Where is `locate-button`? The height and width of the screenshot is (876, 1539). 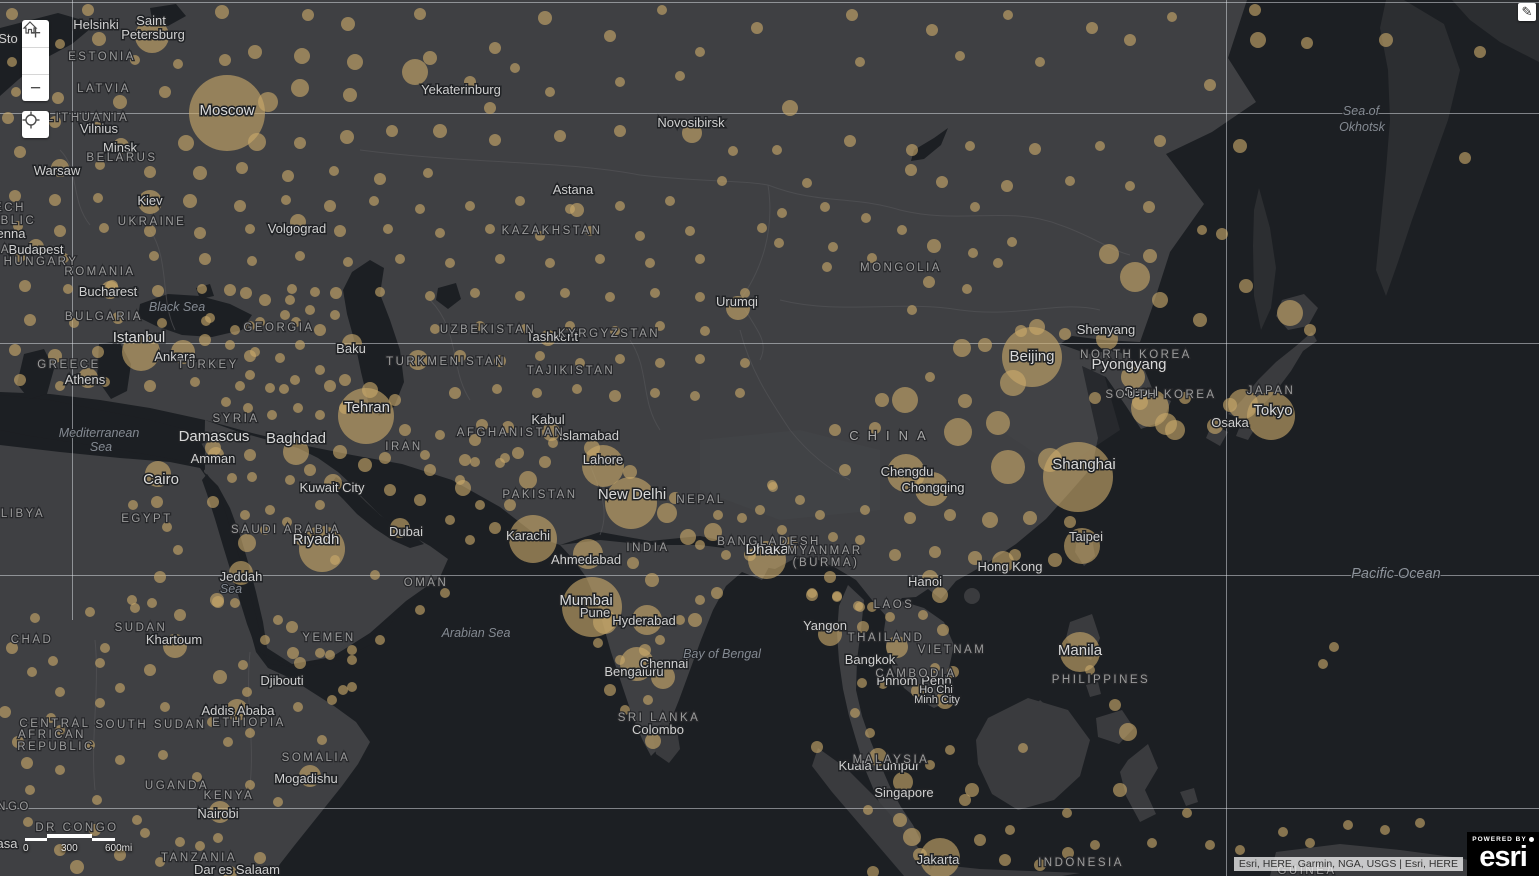 locate-button is located at coordinates (35, 124).